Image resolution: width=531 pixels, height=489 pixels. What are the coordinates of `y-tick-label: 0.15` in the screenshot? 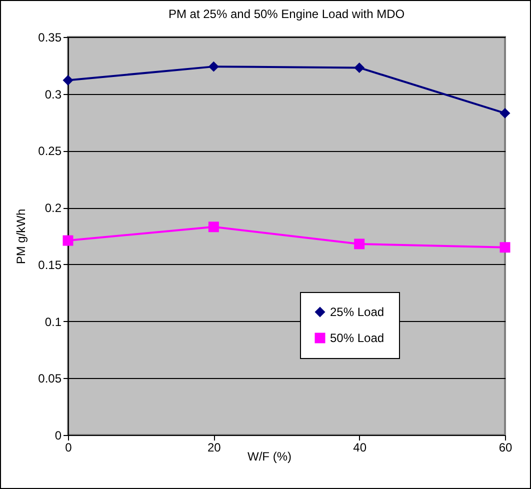 It's located at (50, 265).